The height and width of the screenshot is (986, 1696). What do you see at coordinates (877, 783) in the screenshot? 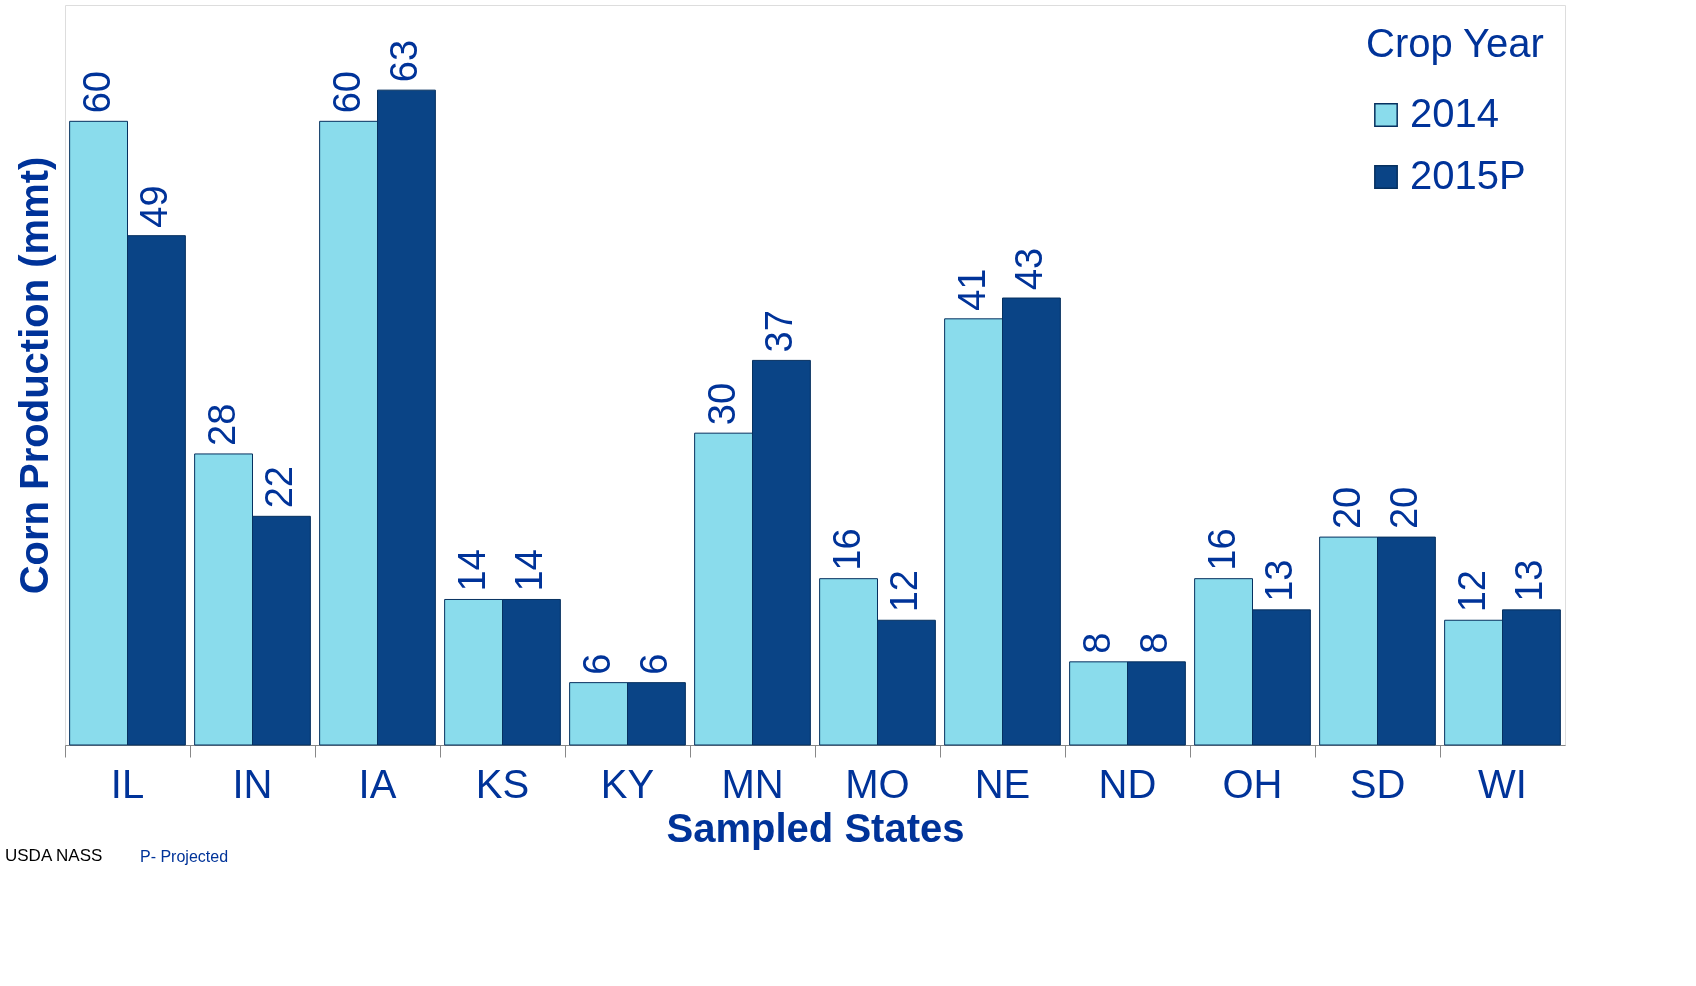
I see `x-tick-label: MO` at bounding box center [877, 783].